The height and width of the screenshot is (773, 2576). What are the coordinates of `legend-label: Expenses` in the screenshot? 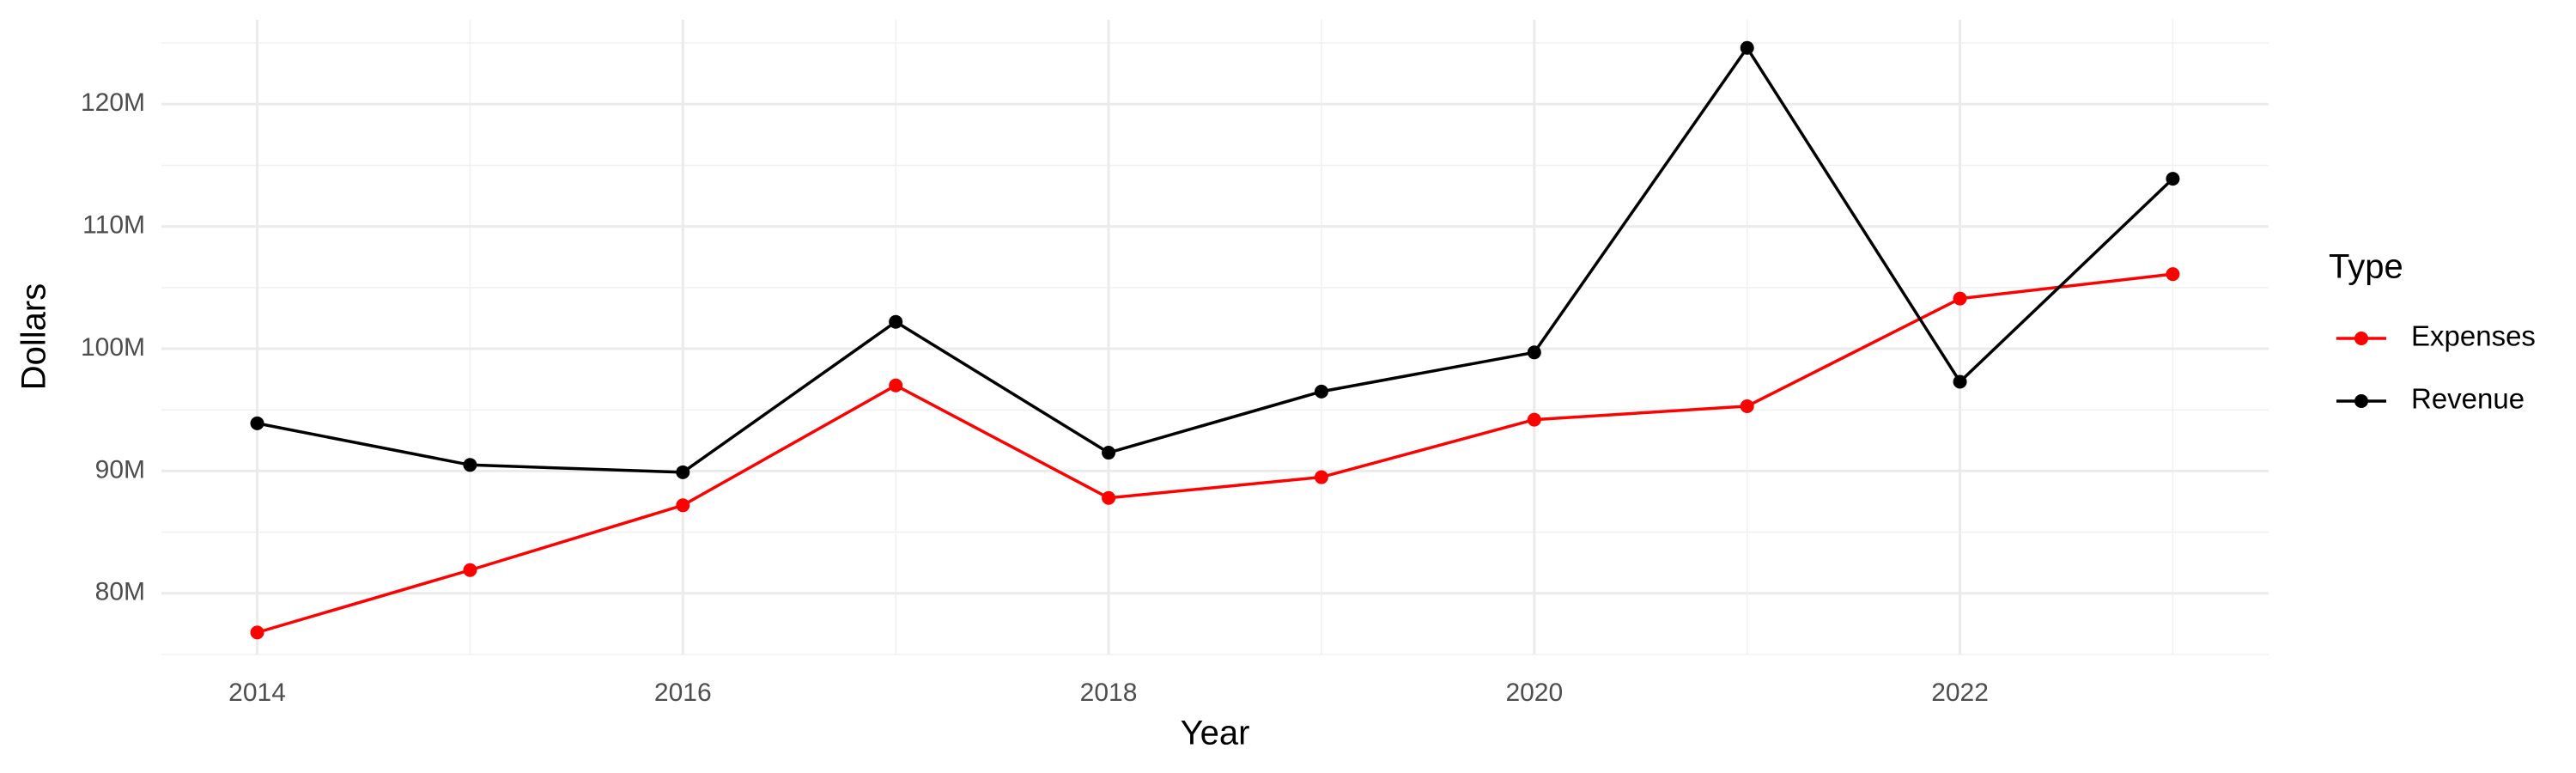 It's located at (2473, 336).